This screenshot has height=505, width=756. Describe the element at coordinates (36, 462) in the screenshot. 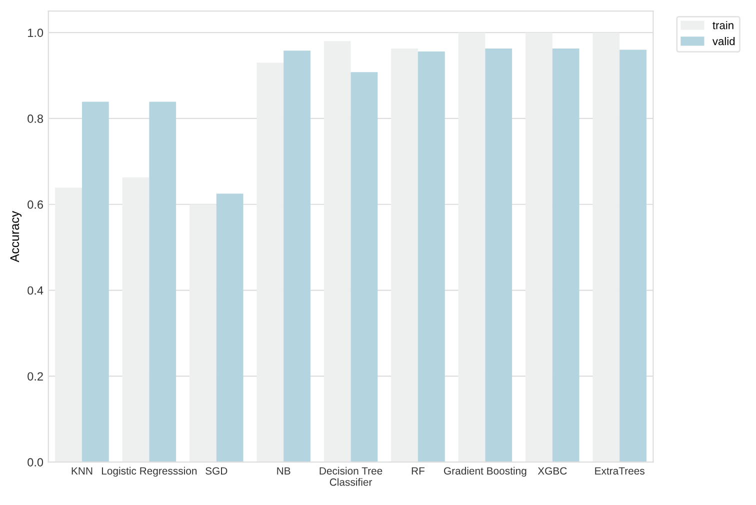

I see `y-tick-label: 0.0` at that location.